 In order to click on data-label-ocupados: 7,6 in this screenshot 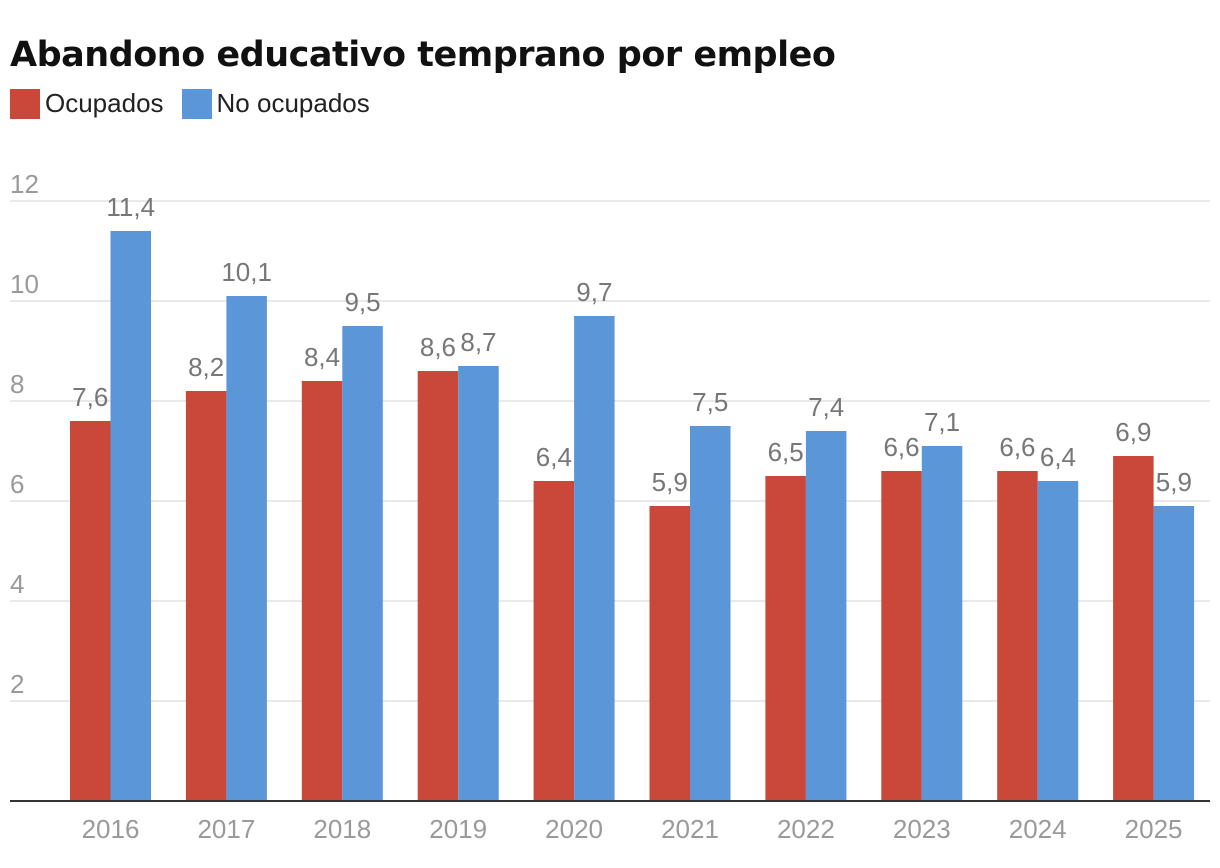, I will do `click(90, 397)`.